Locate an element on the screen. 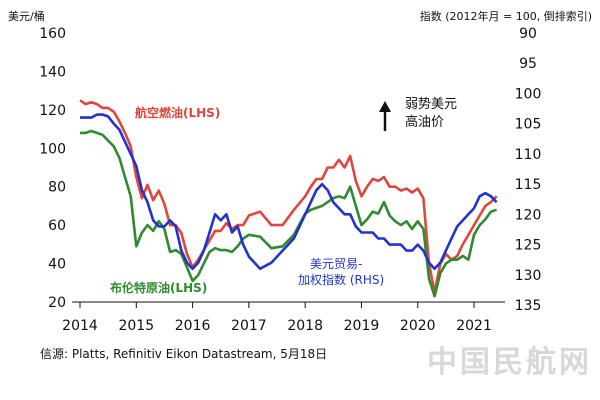  x-tick-label: 2016 is located at coordinates (193, 326).